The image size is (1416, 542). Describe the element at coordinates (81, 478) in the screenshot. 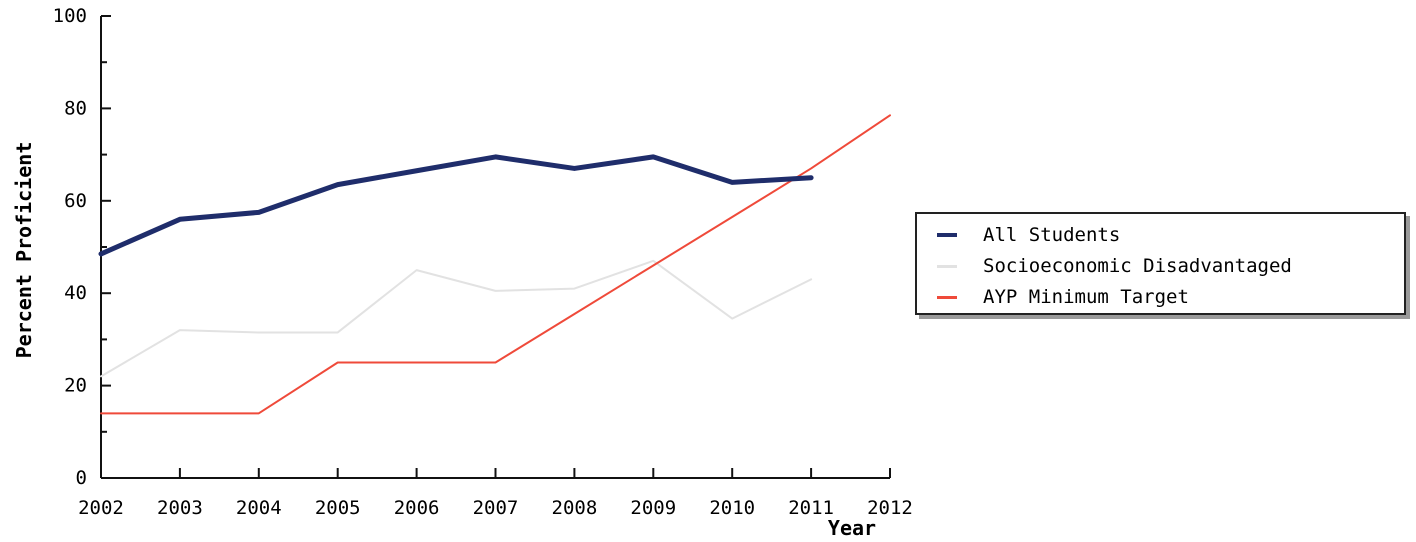

I see `y-tick-label: 0` at that location.